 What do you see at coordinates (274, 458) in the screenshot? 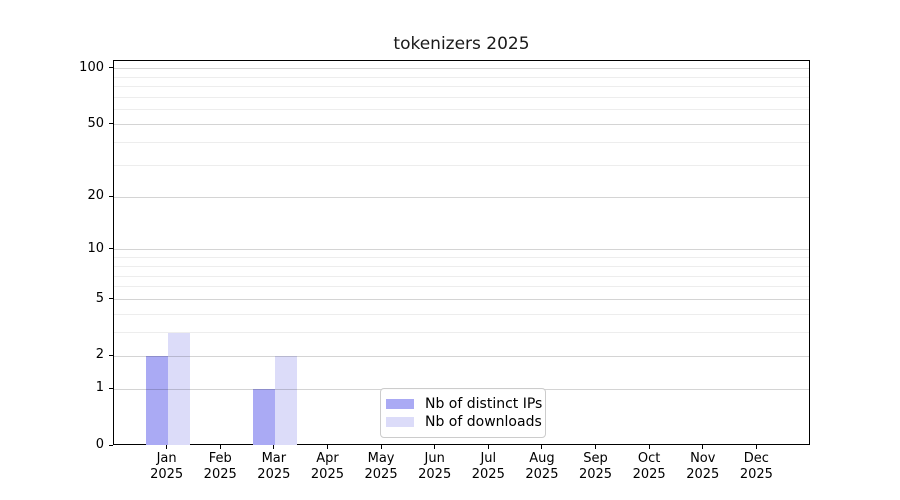
I see `x-tick-month: Mar` at bounding box center [274, 458].